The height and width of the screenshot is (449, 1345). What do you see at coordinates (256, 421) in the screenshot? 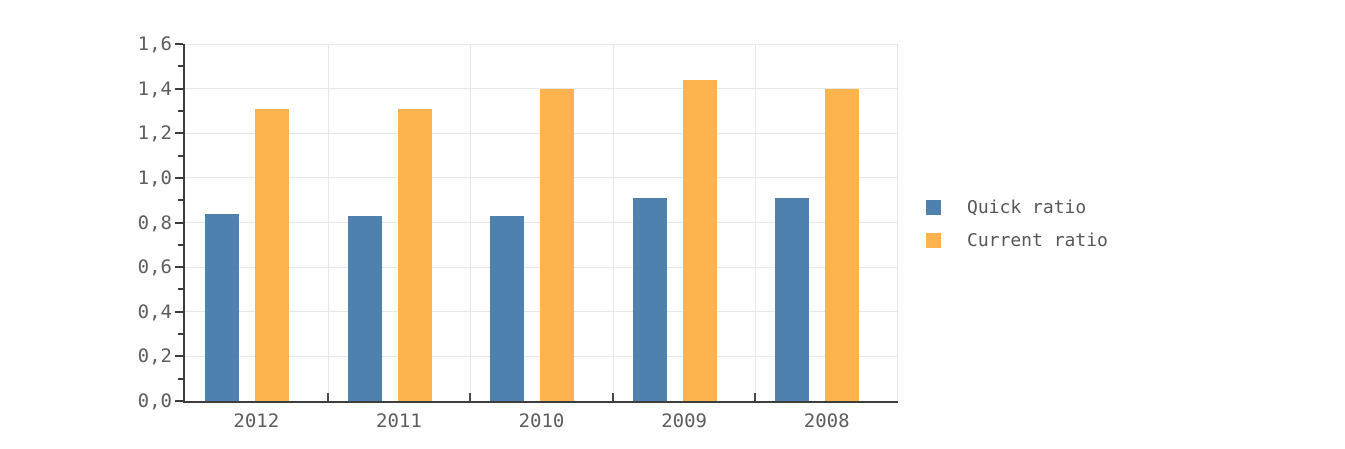
I see `x-axis-category-label: 2012` at bounding box center [256, 421].